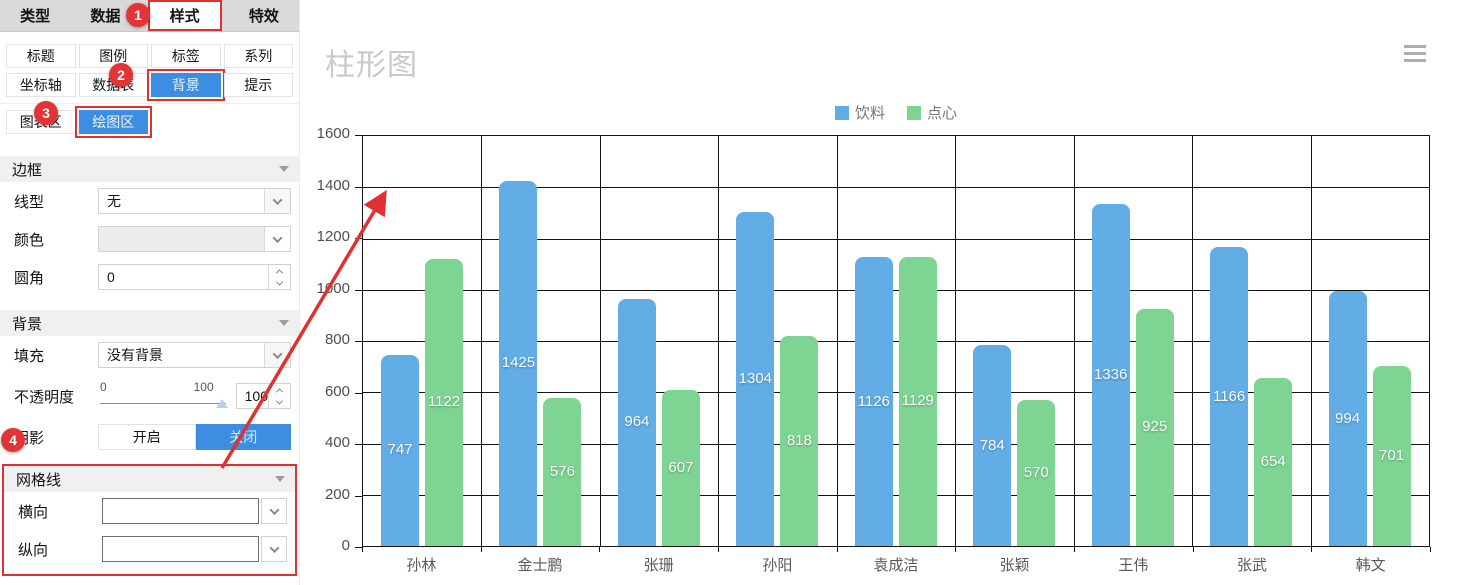 The width and height of the screenshot is (1458, 585). I want to click on line-type-value: 无, so click(114, 201).